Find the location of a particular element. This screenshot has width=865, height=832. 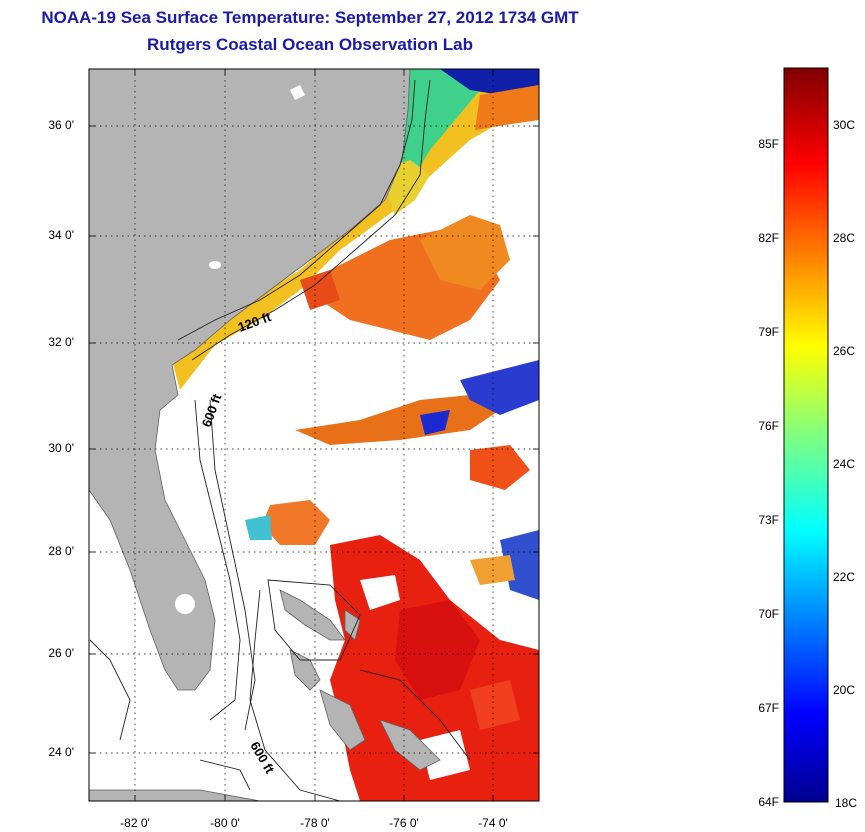

cb-label-73f: 73F is located at coordinates (768, 520).